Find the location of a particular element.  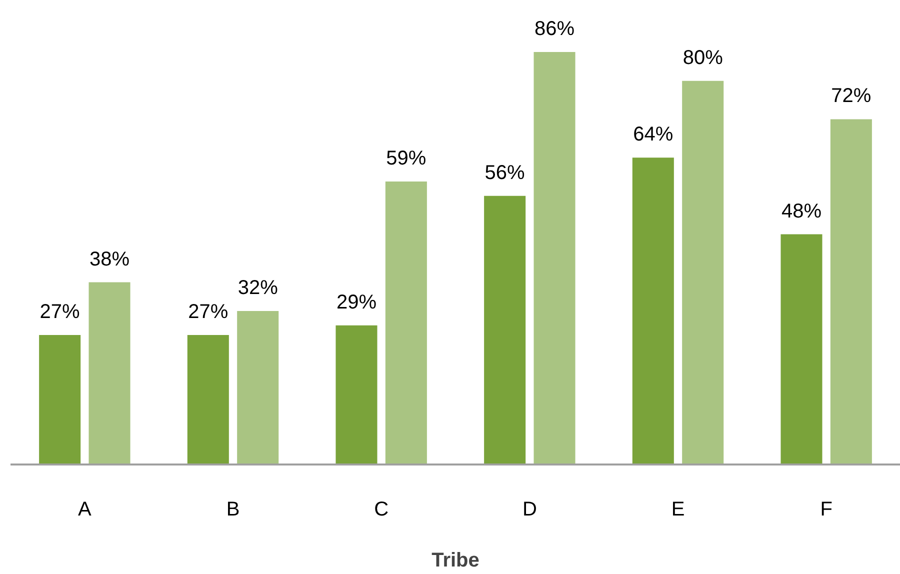

data-label: 80% is located at coordinates (703, 57).